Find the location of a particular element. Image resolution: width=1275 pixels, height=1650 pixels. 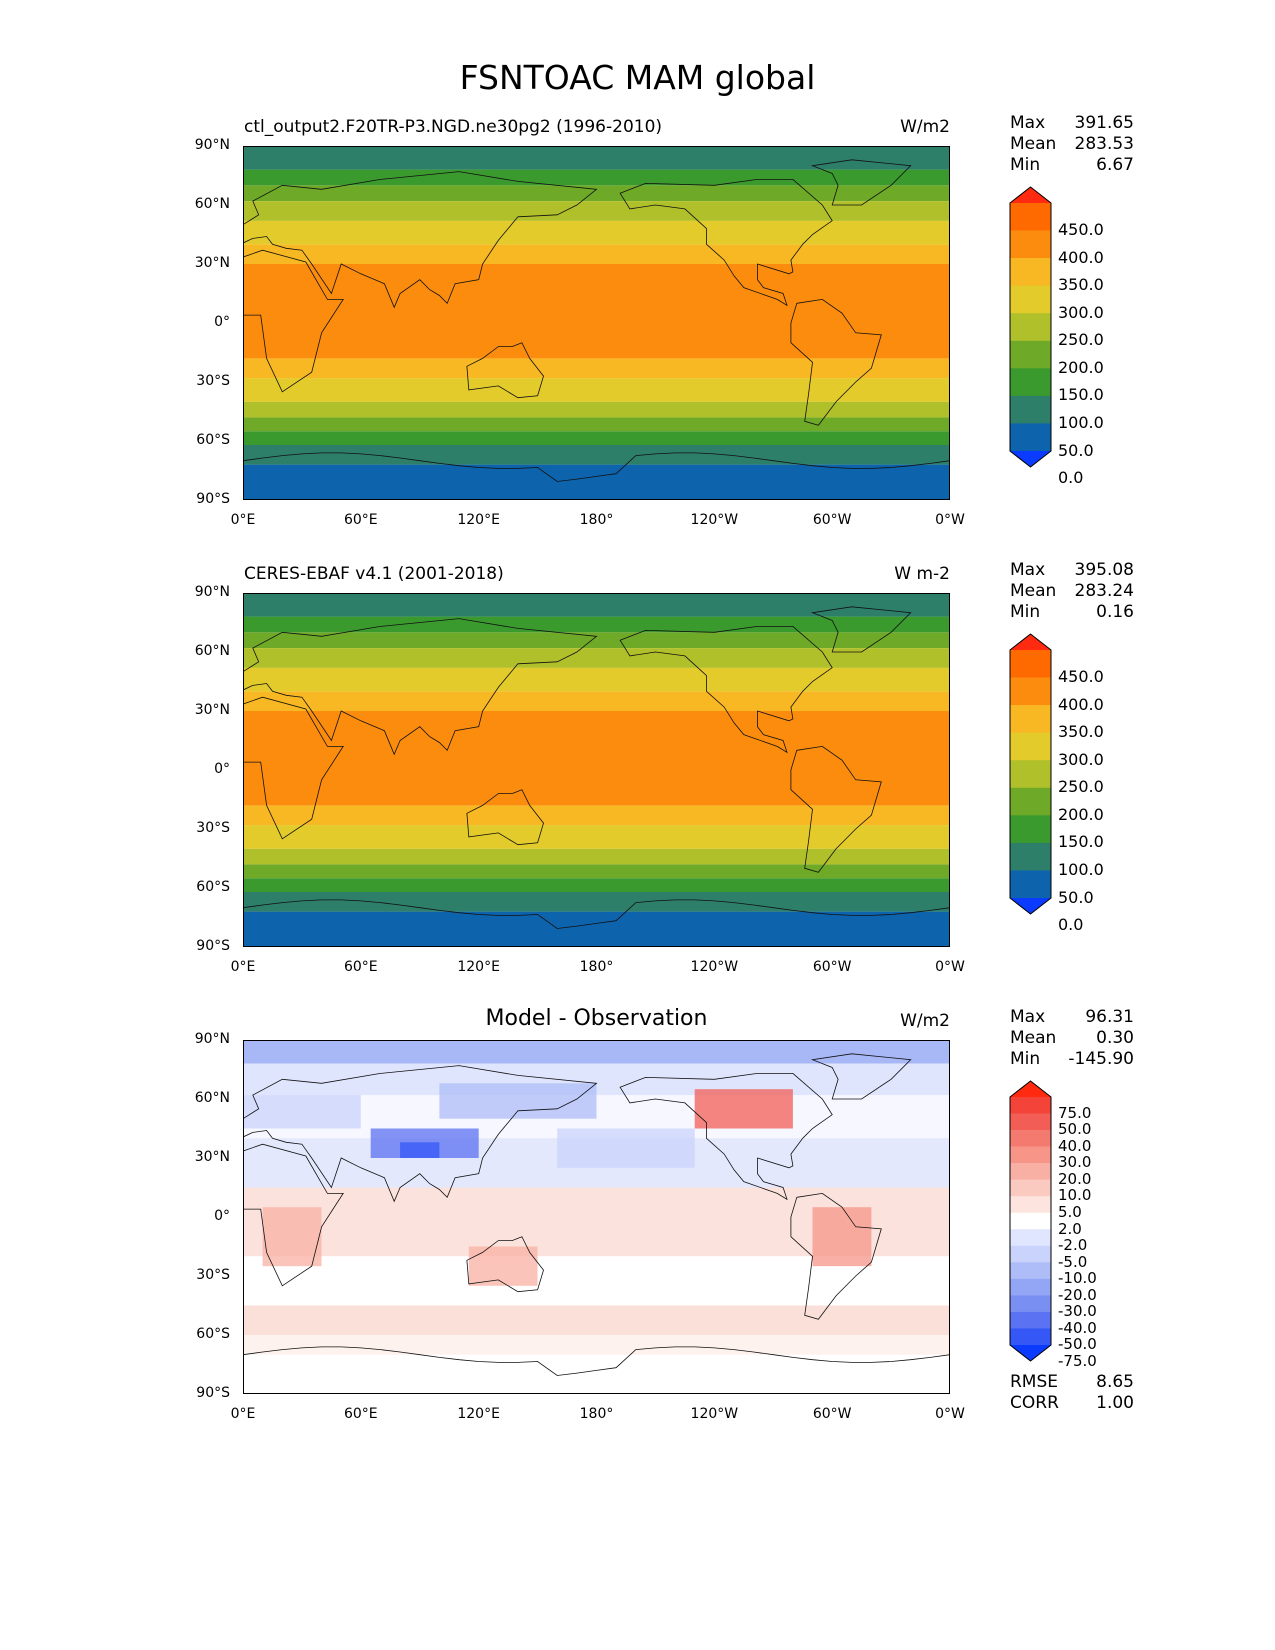

stats-block: Max 391.65 Mean 283.53 Min 6.67 is located at coordinates (1072, 144).